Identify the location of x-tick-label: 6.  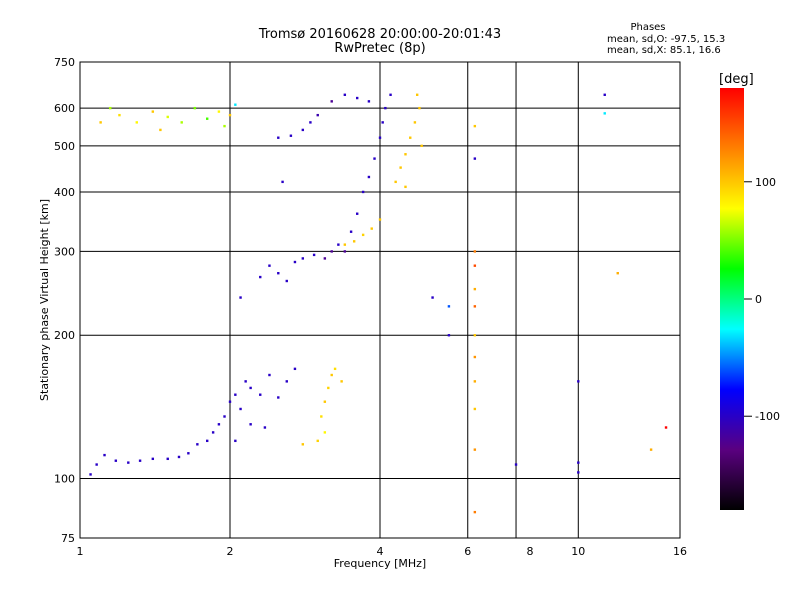
(467, 551).